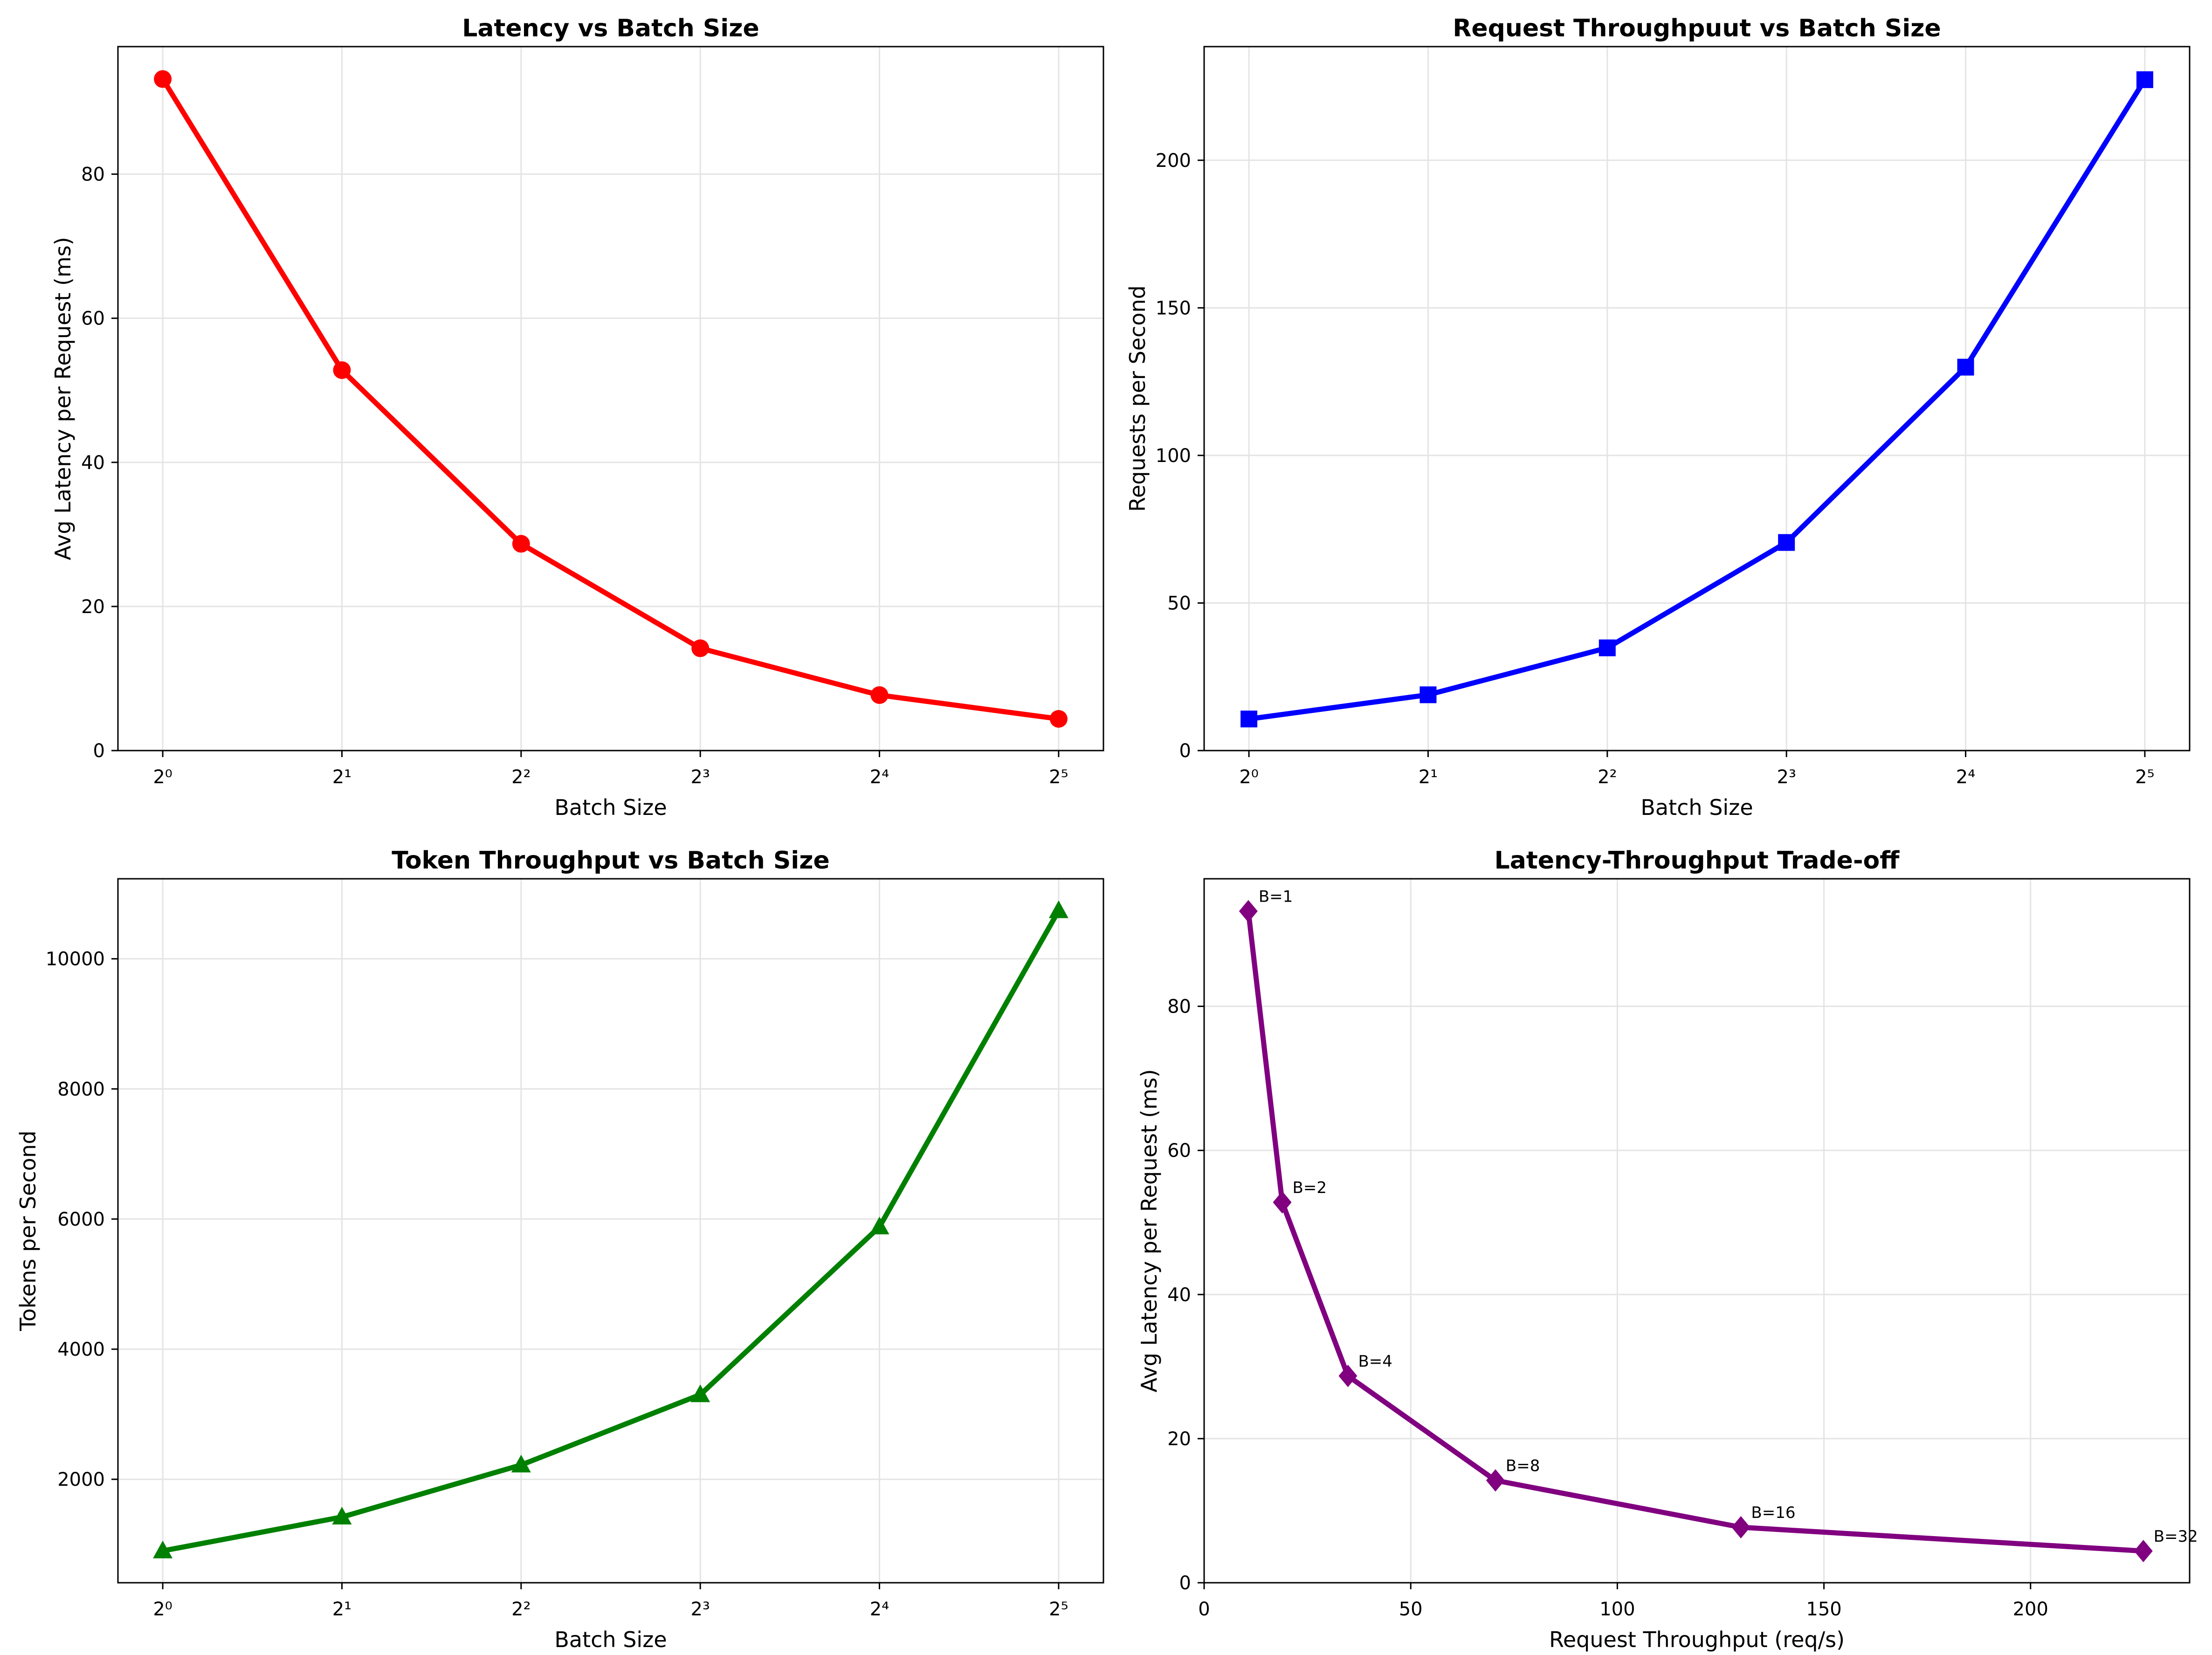 The height and width of the screenshot is (1655, 2212). What do you see at coordinates (2176, 1536) in the screenshot?
I see `data-label: B=32` at bounding box center [2176, 1536].